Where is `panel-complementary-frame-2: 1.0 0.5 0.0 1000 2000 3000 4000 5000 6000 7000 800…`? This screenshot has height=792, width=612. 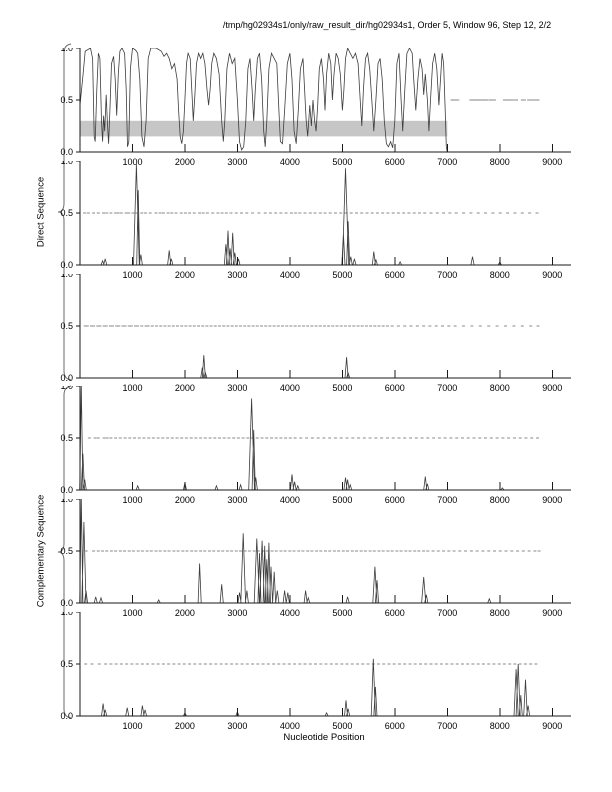
panel-complementary-frame-2: 1.0 0.5 0.0 1000 2000 3000 4000 5000 6000 7000 800… is located at coordinates (315, 558).